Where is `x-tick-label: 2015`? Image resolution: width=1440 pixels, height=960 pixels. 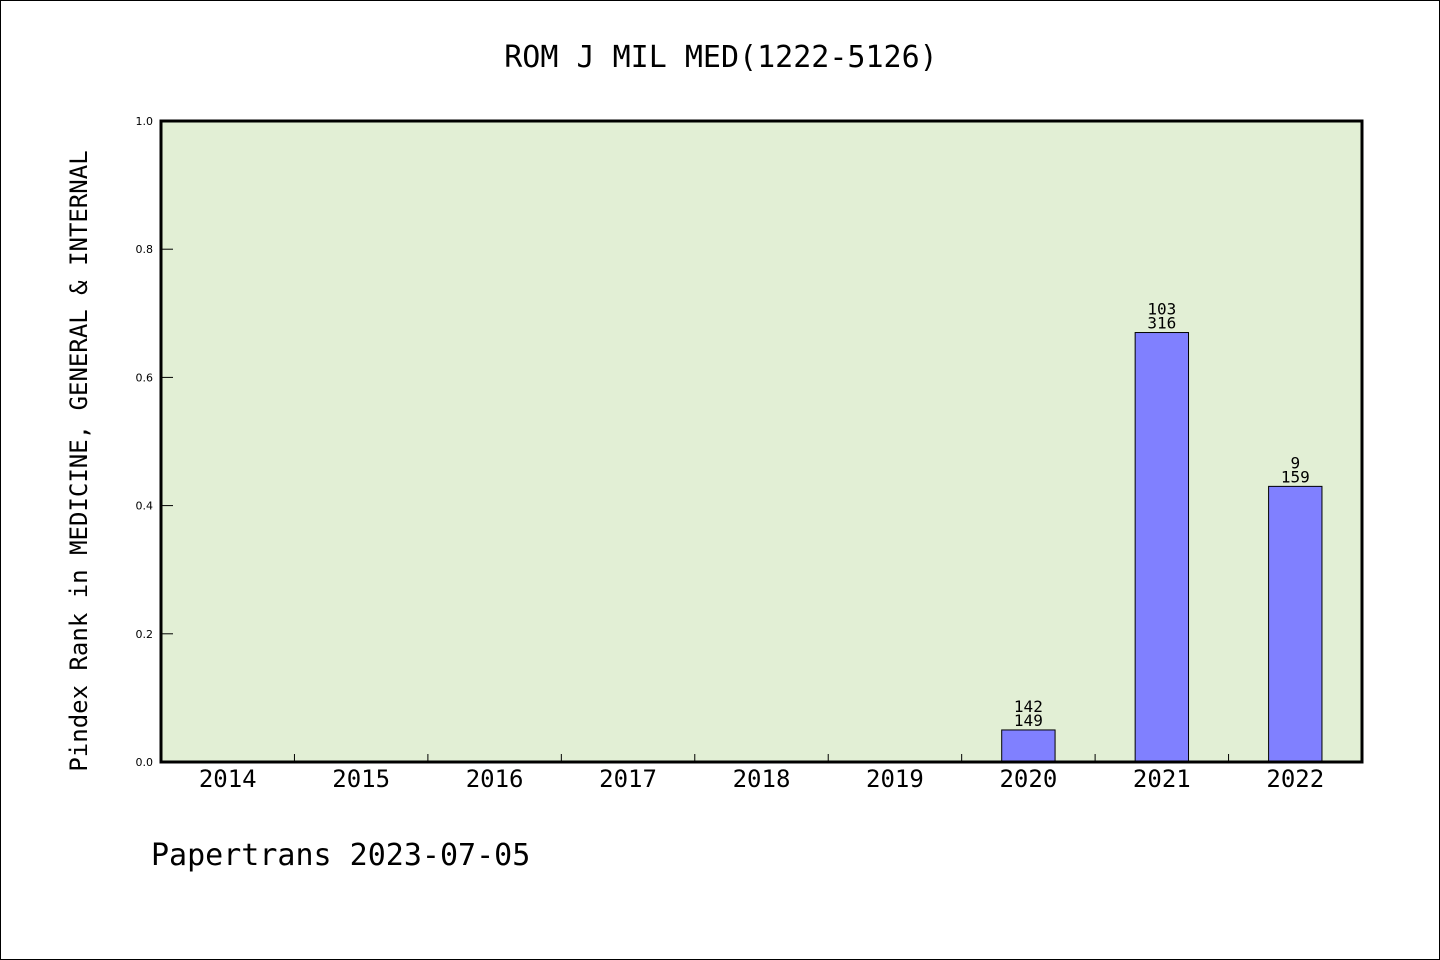 x-tick-label: 2015 is located at coordinates (361, 779).